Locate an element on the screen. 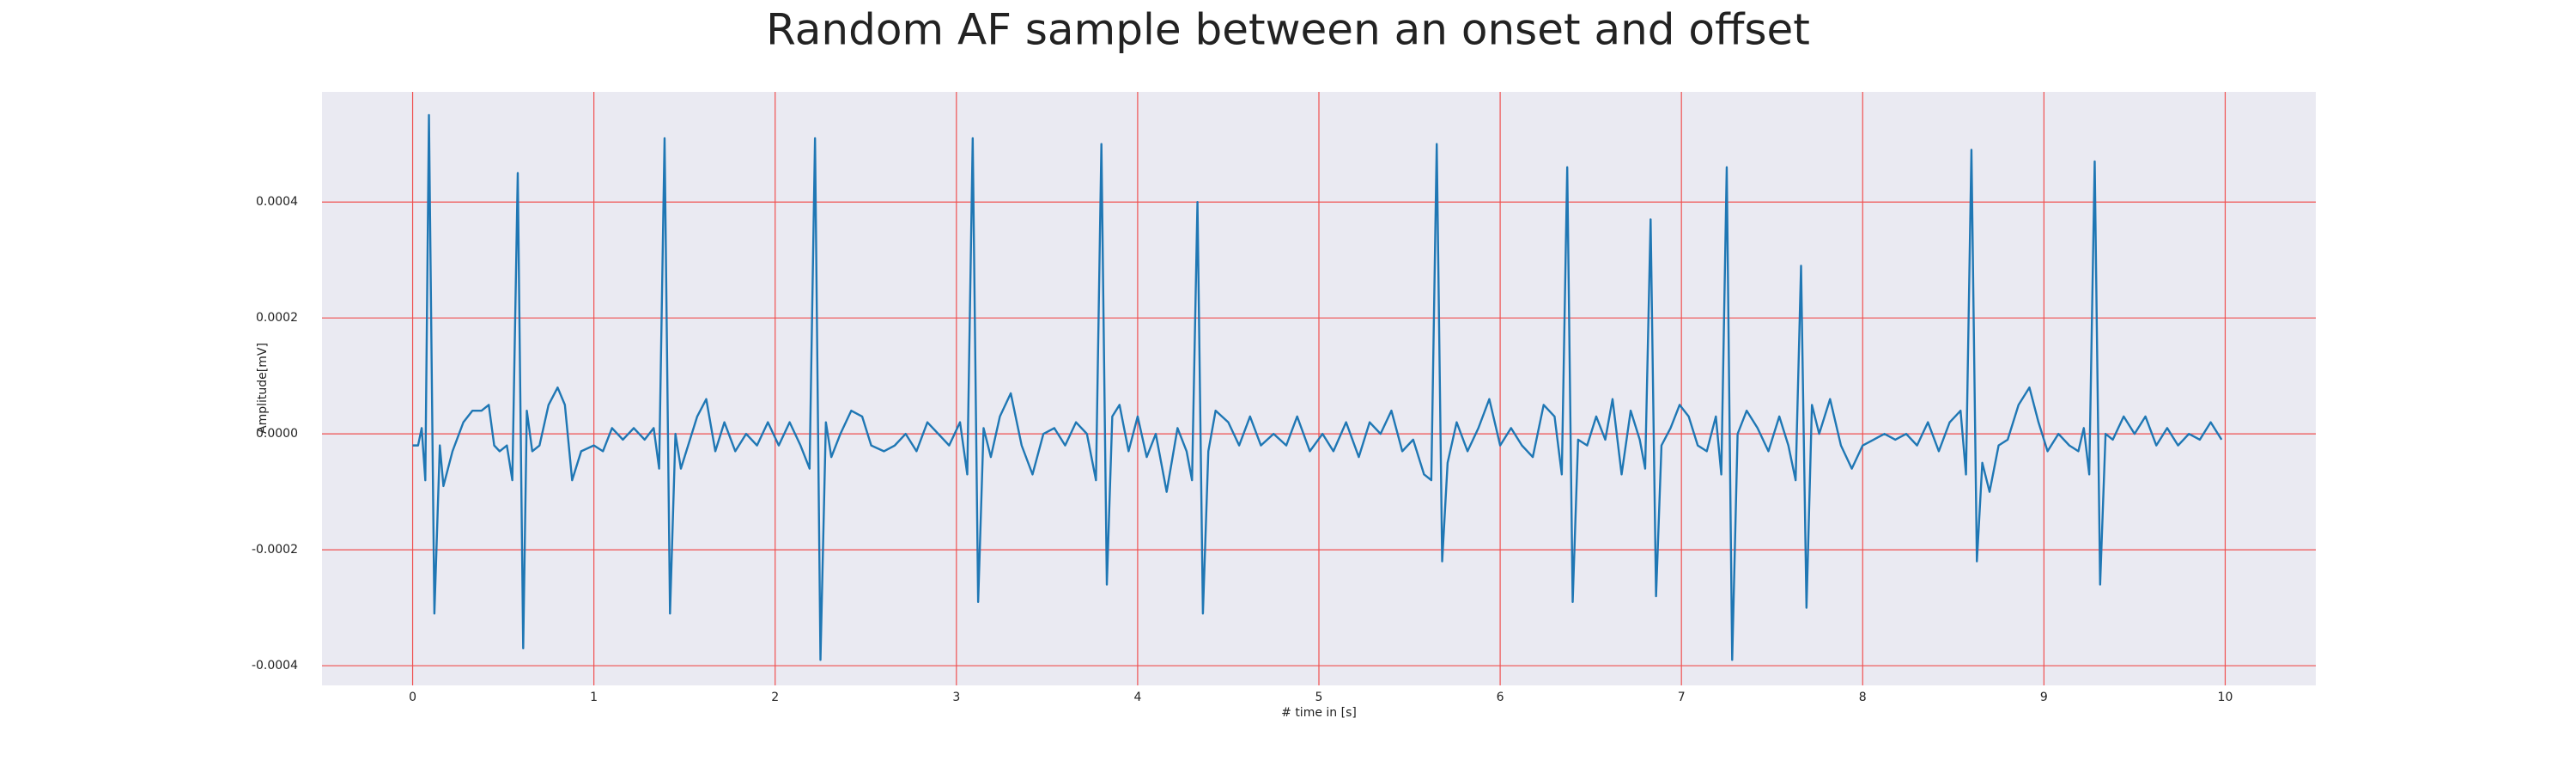  x-tick-label: 4 is located at coordinates (1137, 697).